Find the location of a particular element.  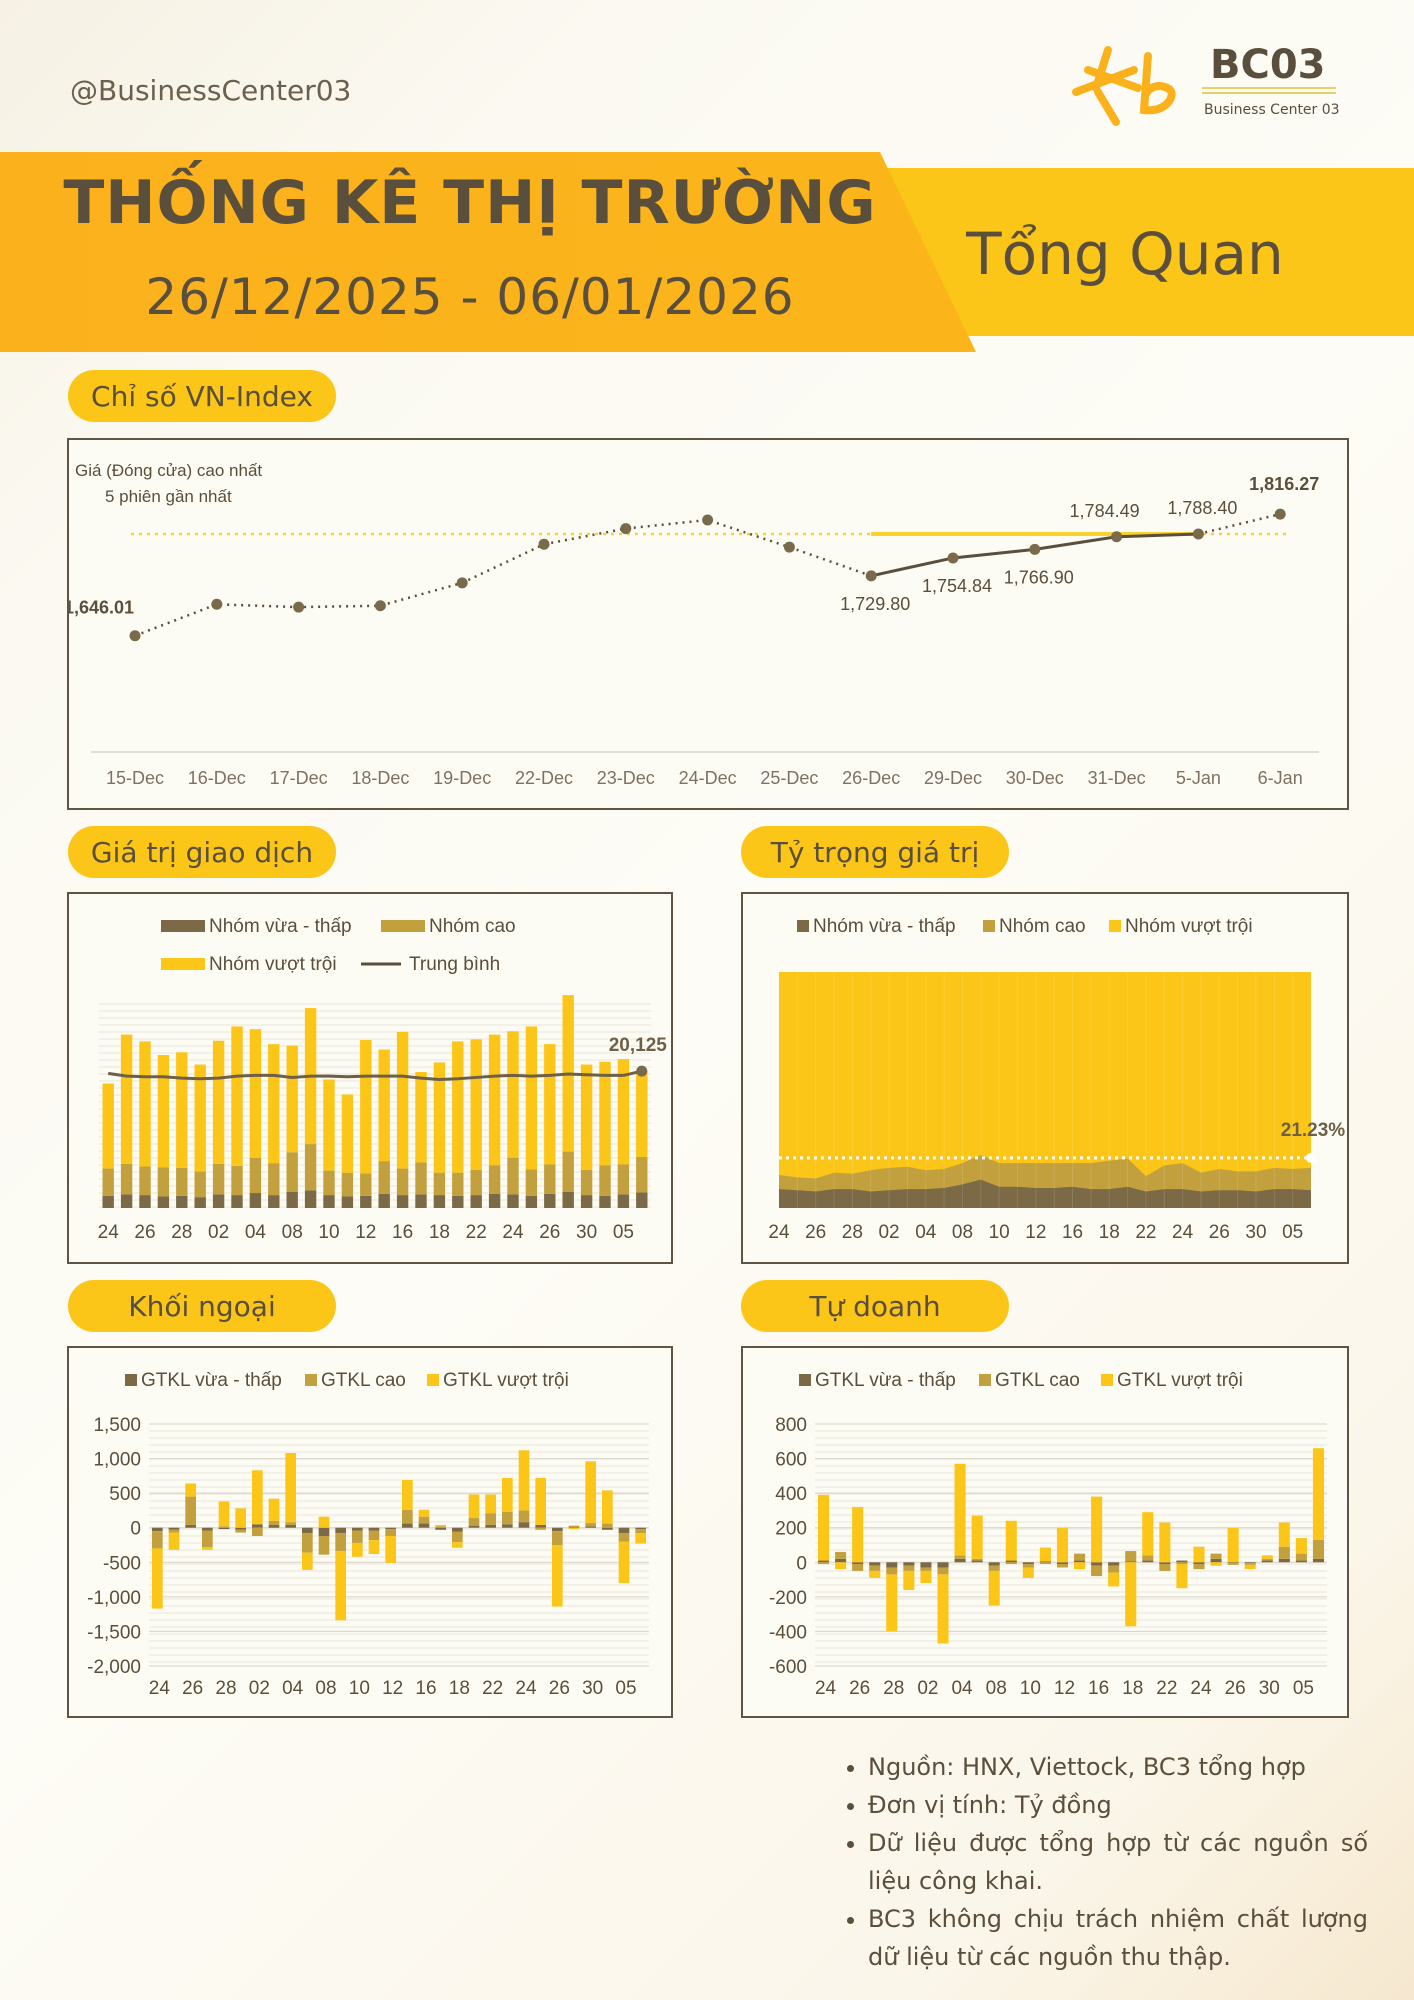

x-tick-label: 22 is located at coordinates (476, 1232).